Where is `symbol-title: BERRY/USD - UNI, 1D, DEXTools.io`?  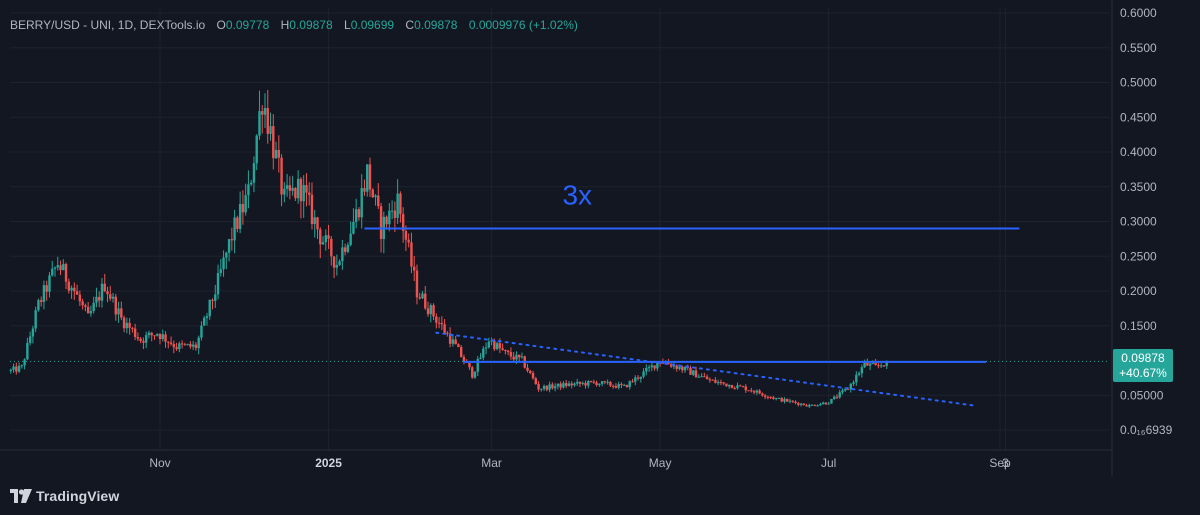
symbol-title: BERRY/USD - UNI, 1D, DEXTools.io is located at coordinates (108, 25).